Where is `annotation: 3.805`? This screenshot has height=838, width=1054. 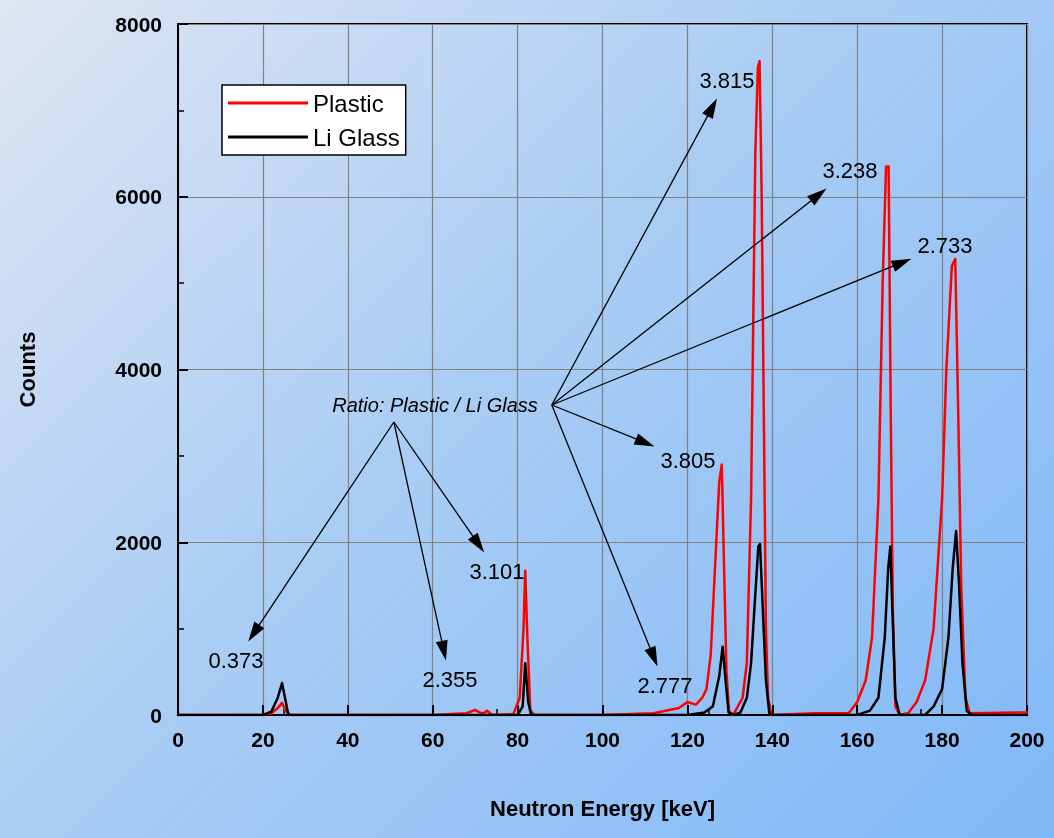 annotation: 3.805 is located at coordinates (688, 460).